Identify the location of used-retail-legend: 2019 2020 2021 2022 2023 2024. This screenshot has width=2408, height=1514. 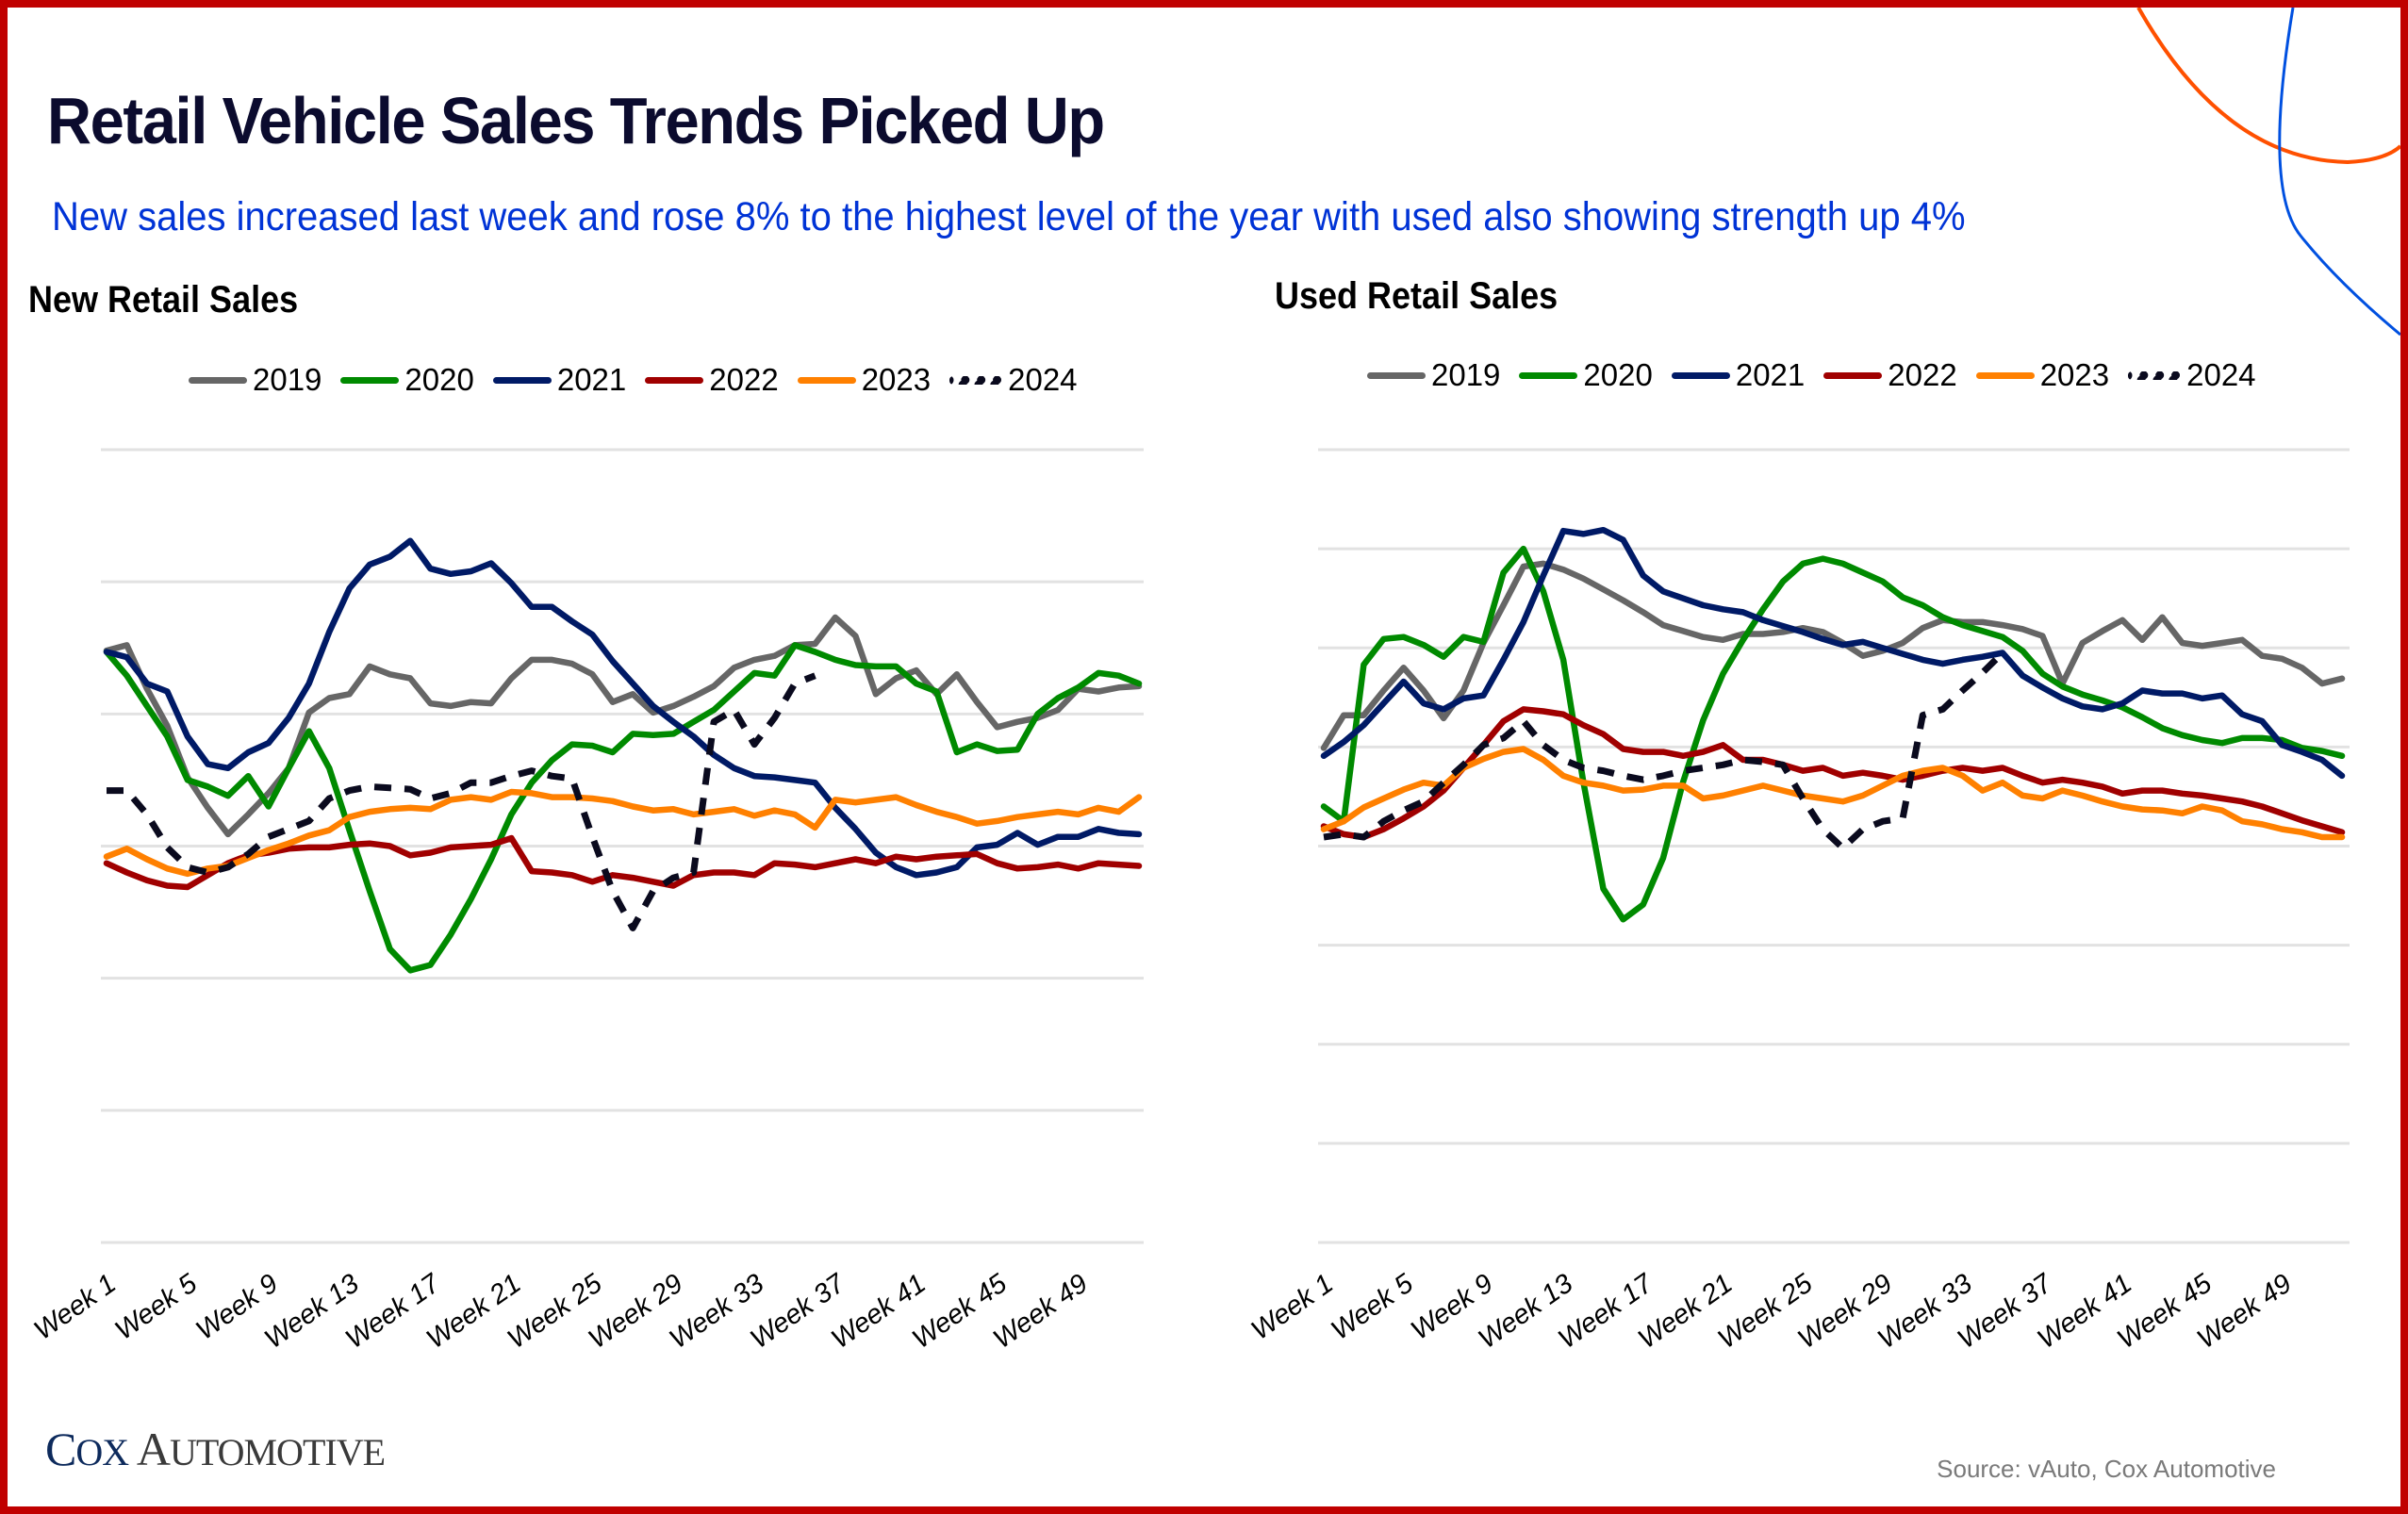
(1811, 375).